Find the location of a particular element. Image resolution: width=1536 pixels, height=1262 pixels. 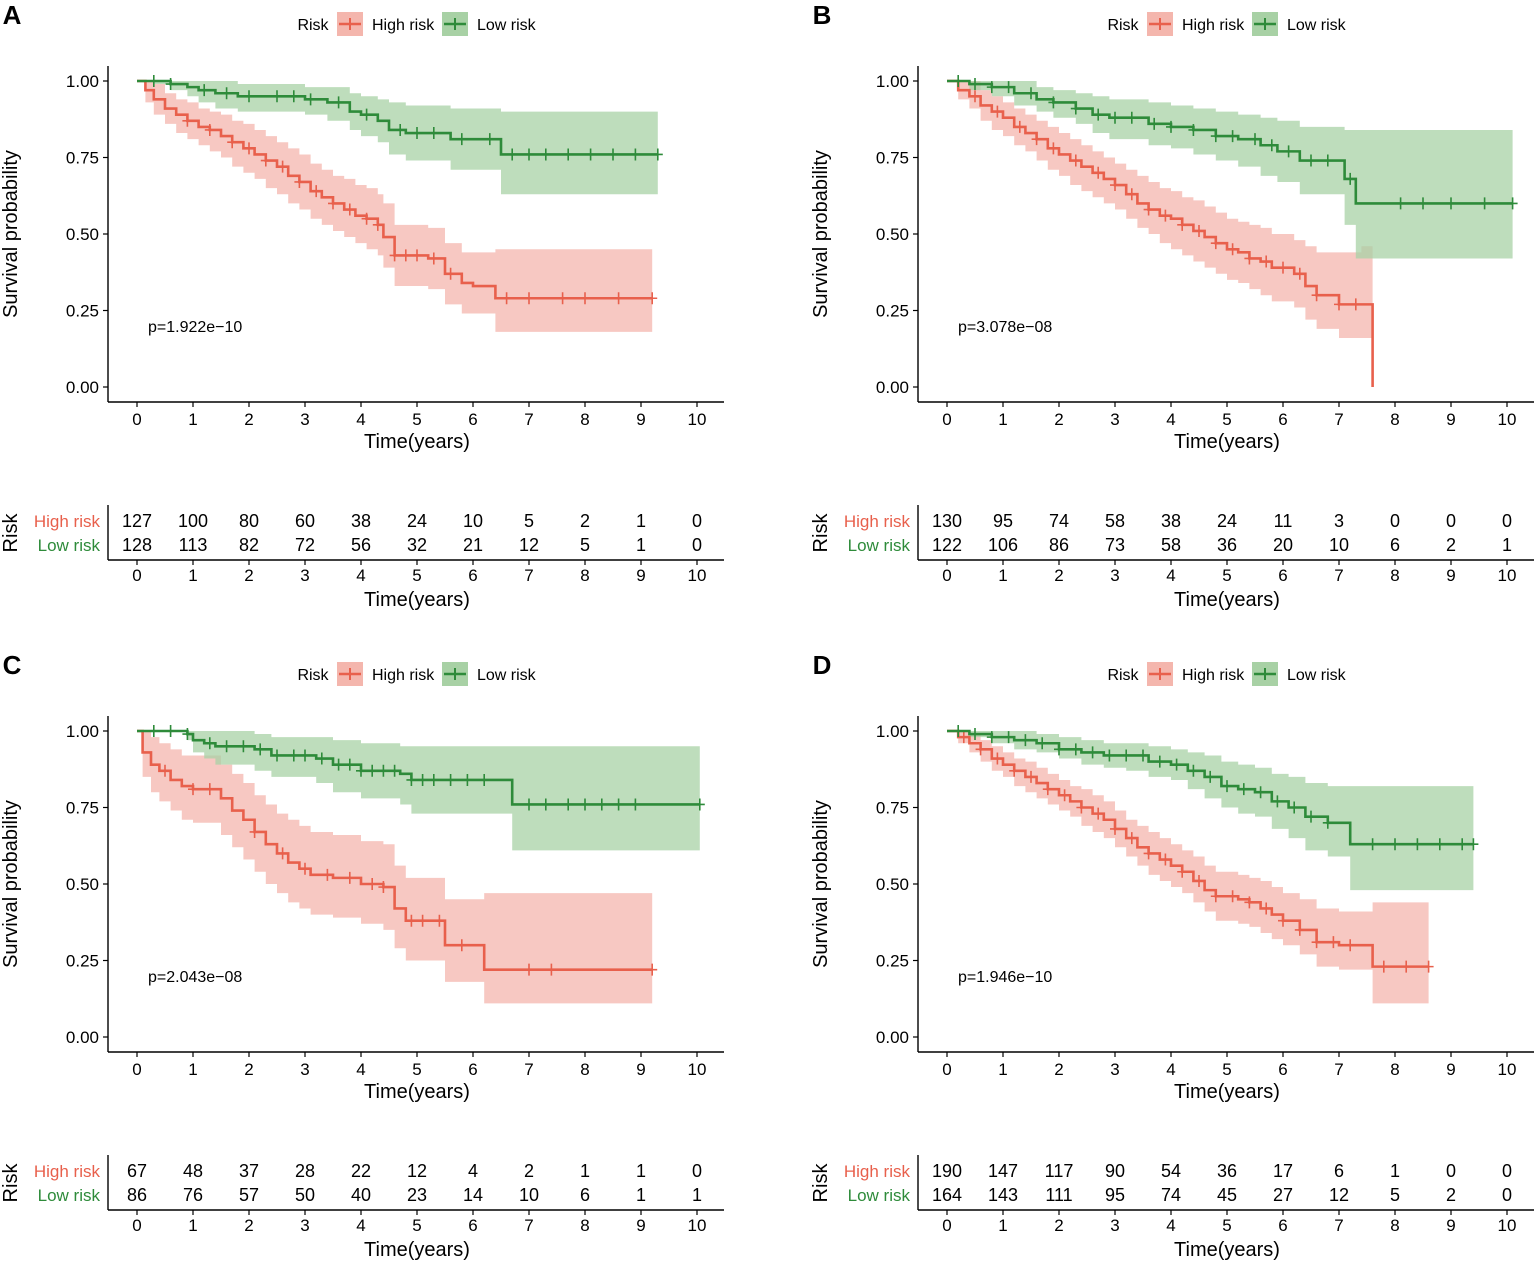

x-tick-label: 6 is located at coordinates (1282, 1069).